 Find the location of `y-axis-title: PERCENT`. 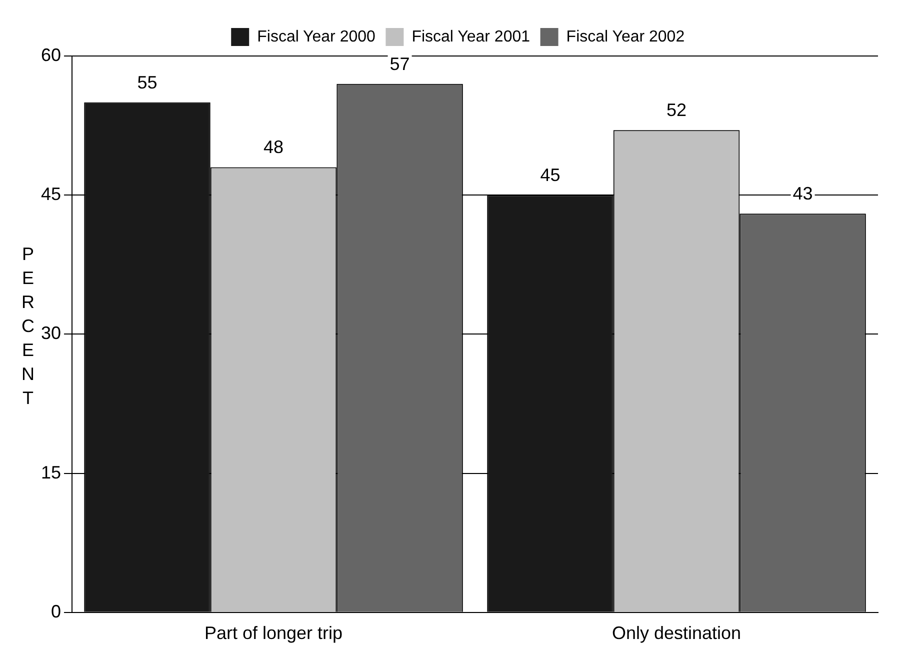

y-axis-title: PERCENT is located at coordinates (27, 328).